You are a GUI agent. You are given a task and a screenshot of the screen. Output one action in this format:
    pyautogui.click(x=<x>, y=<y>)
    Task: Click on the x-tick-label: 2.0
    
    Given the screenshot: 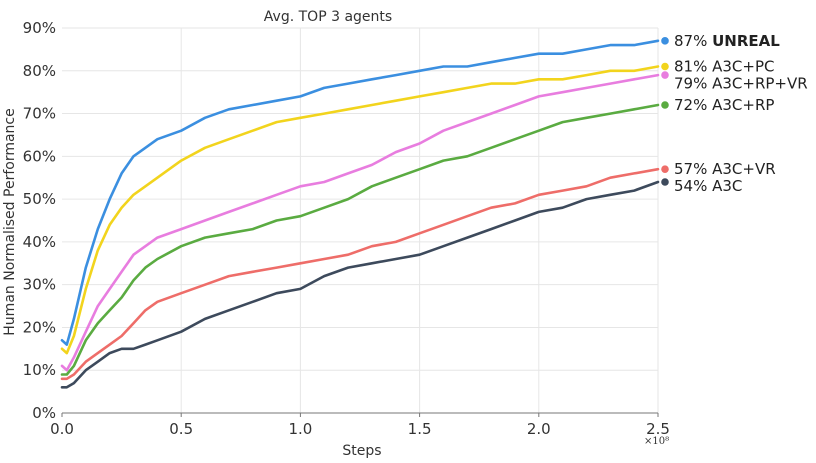 What is the action you would take?
    pyautogui.click(x=539, y=429)
    